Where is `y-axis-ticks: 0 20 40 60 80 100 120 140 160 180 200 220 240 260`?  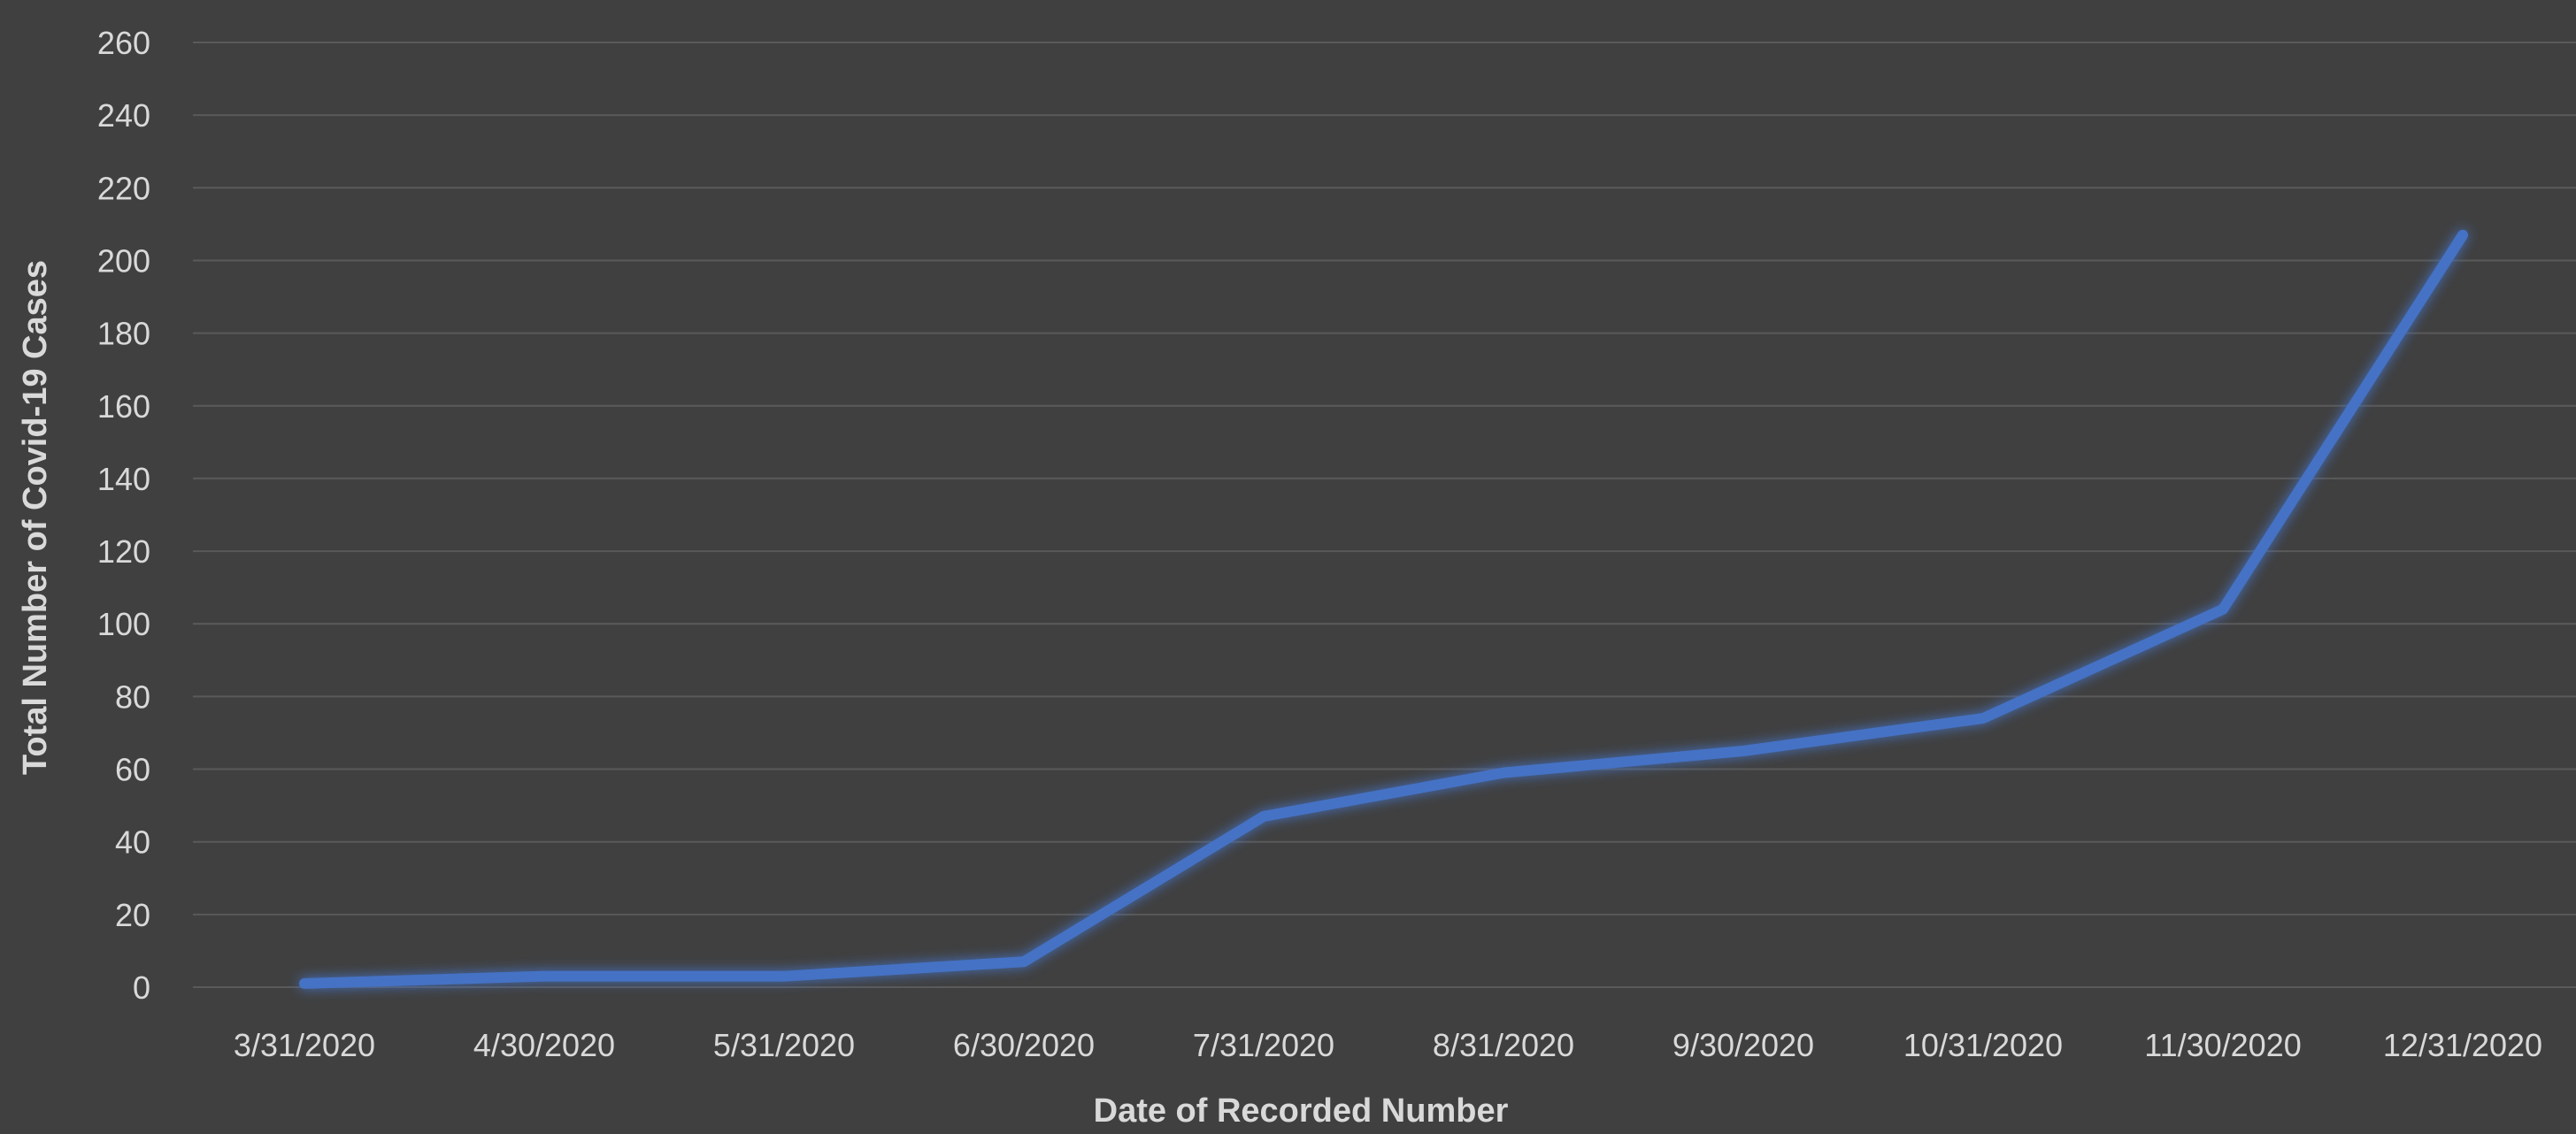
y-axis-ticks: 0 20 40 60 80 100 120 140 160 180 200 220 240 260 is located at coordinates (123, 516).